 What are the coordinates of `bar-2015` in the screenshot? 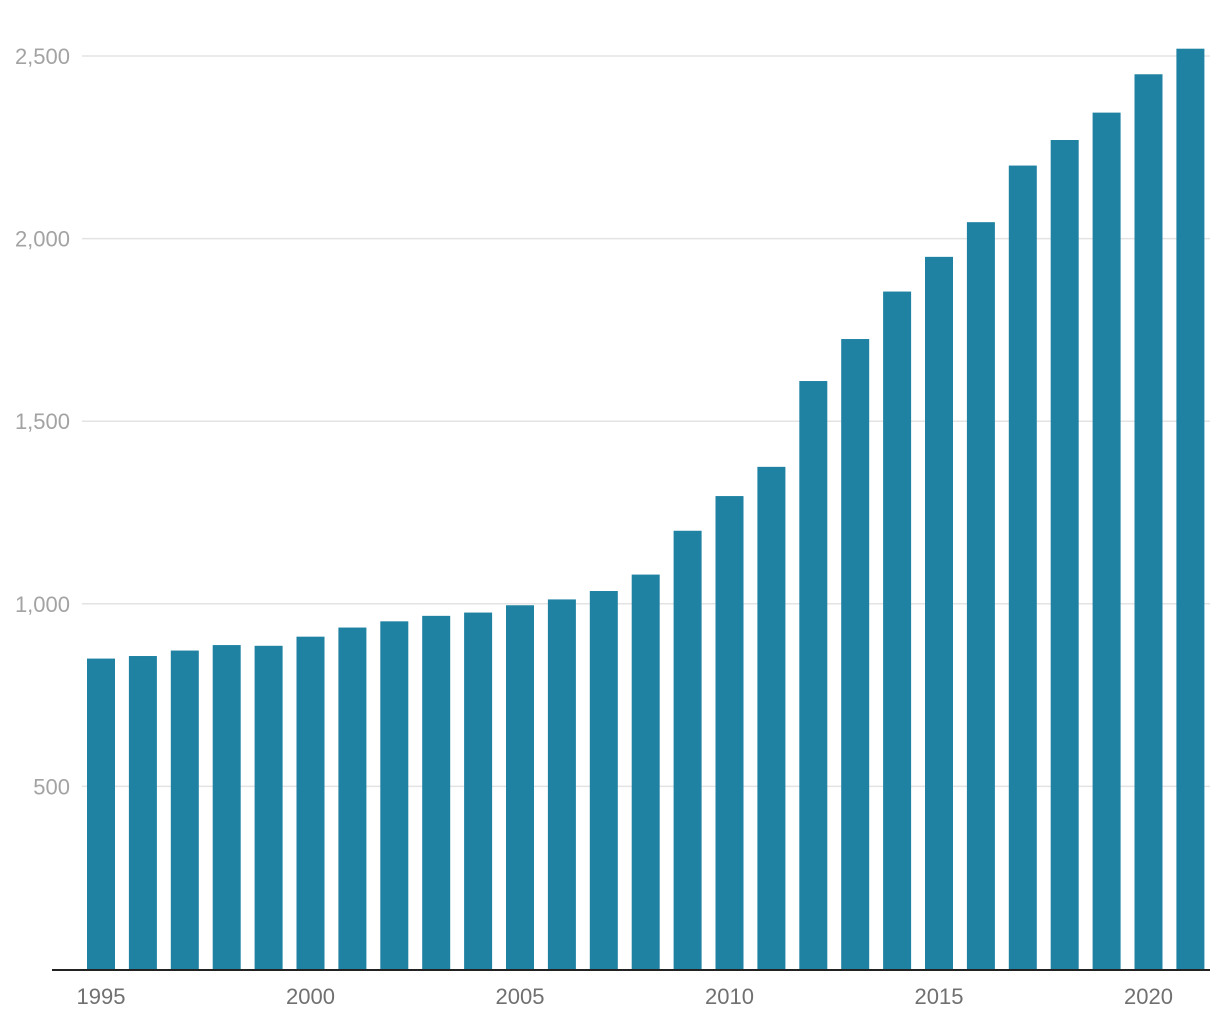 It's located at (939, 612).